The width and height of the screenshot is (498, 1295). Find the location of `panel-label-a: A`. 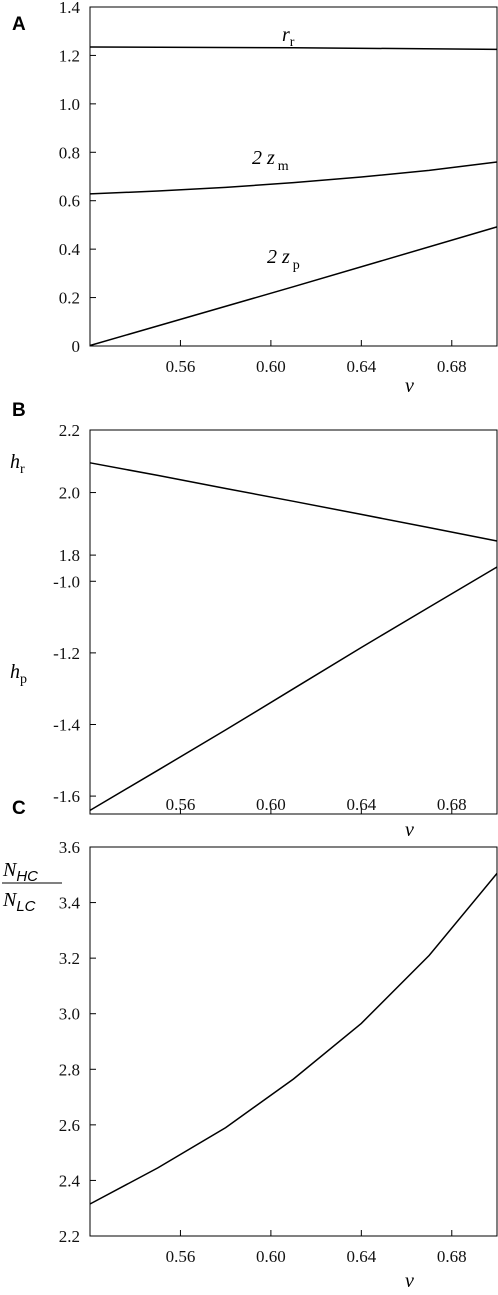

panel-label-a: A is located at coordinates (19, 24).